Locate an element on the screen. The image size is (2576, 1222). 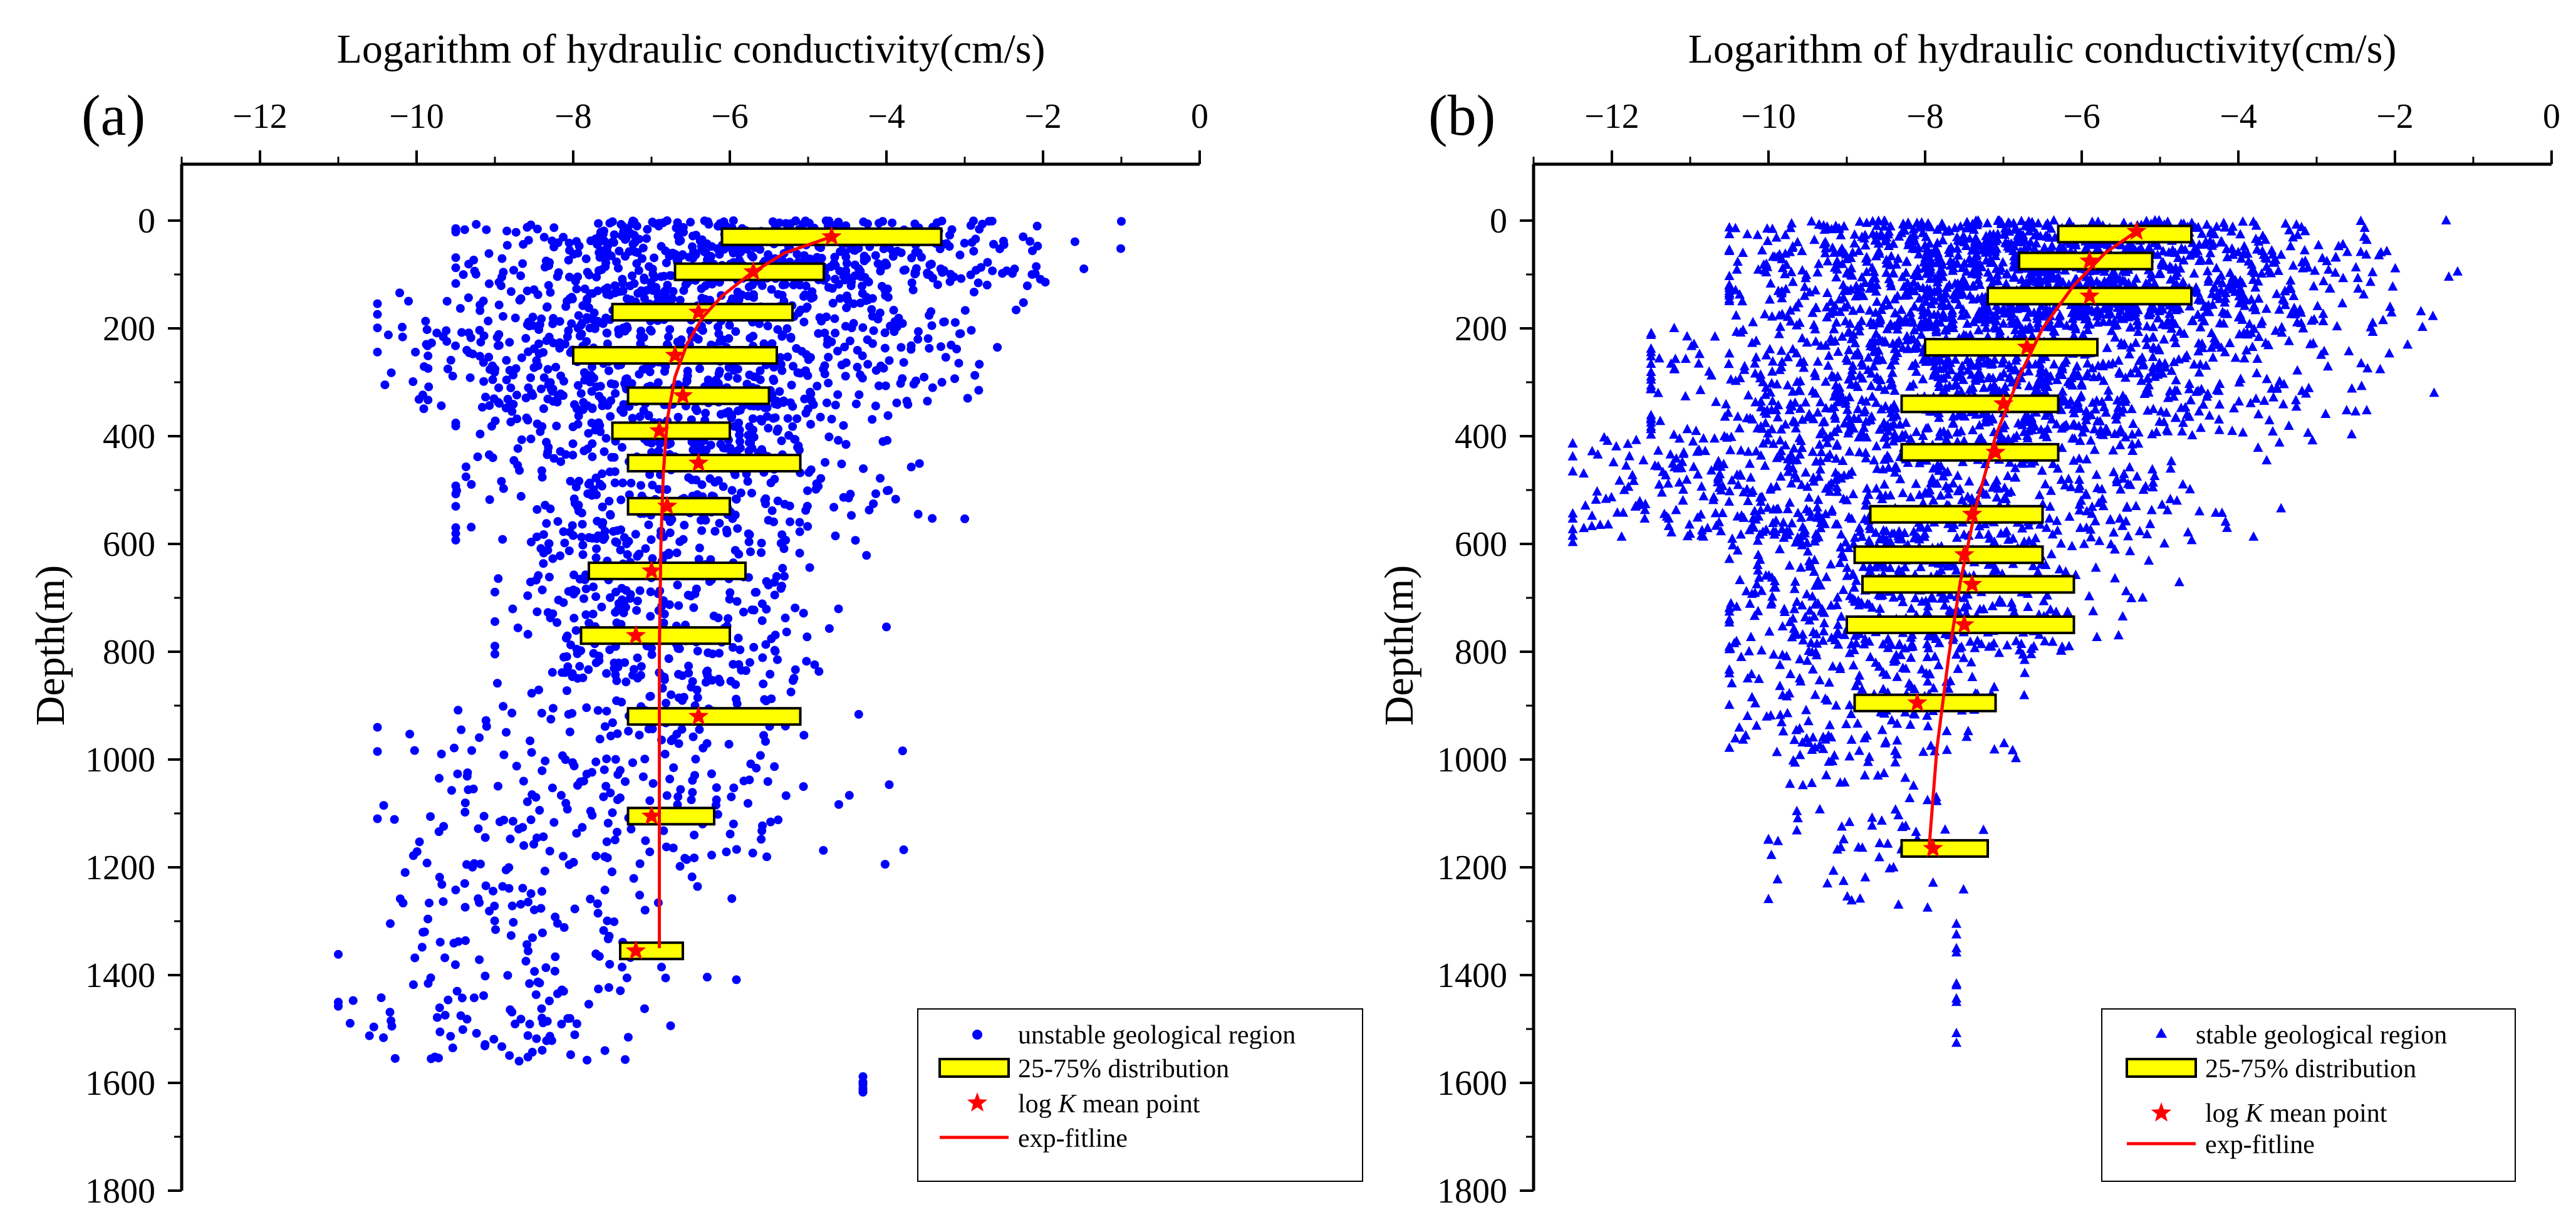
panel-a-legend-mean-label: log K mean point is located at coordinates (1109, 1104).